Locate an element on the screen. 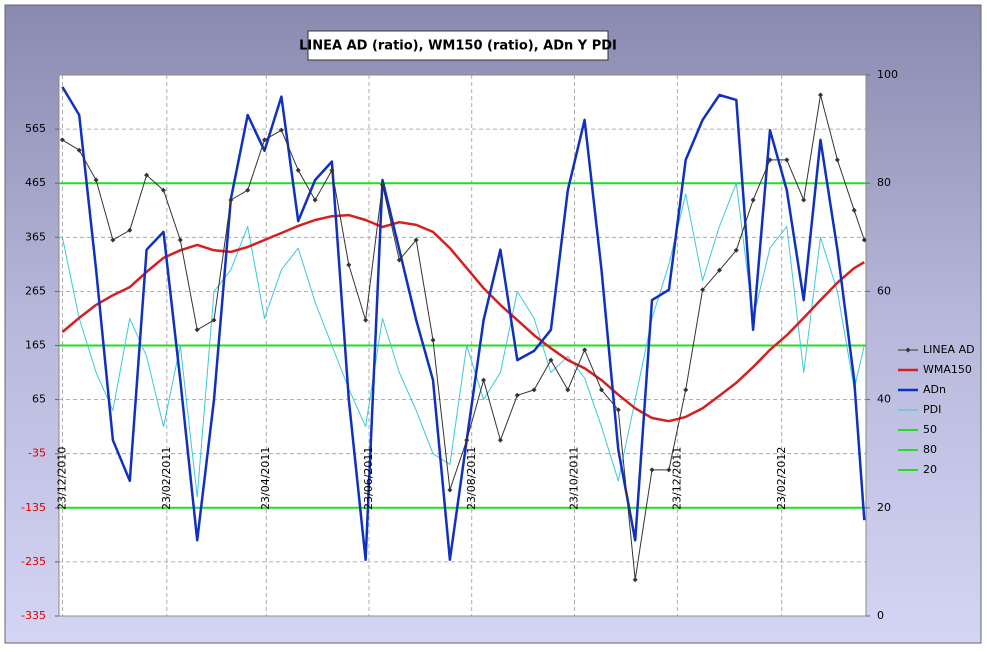 The image size is (987, 652). y2-tick-label: 100 is located at coordinates (887, 74).